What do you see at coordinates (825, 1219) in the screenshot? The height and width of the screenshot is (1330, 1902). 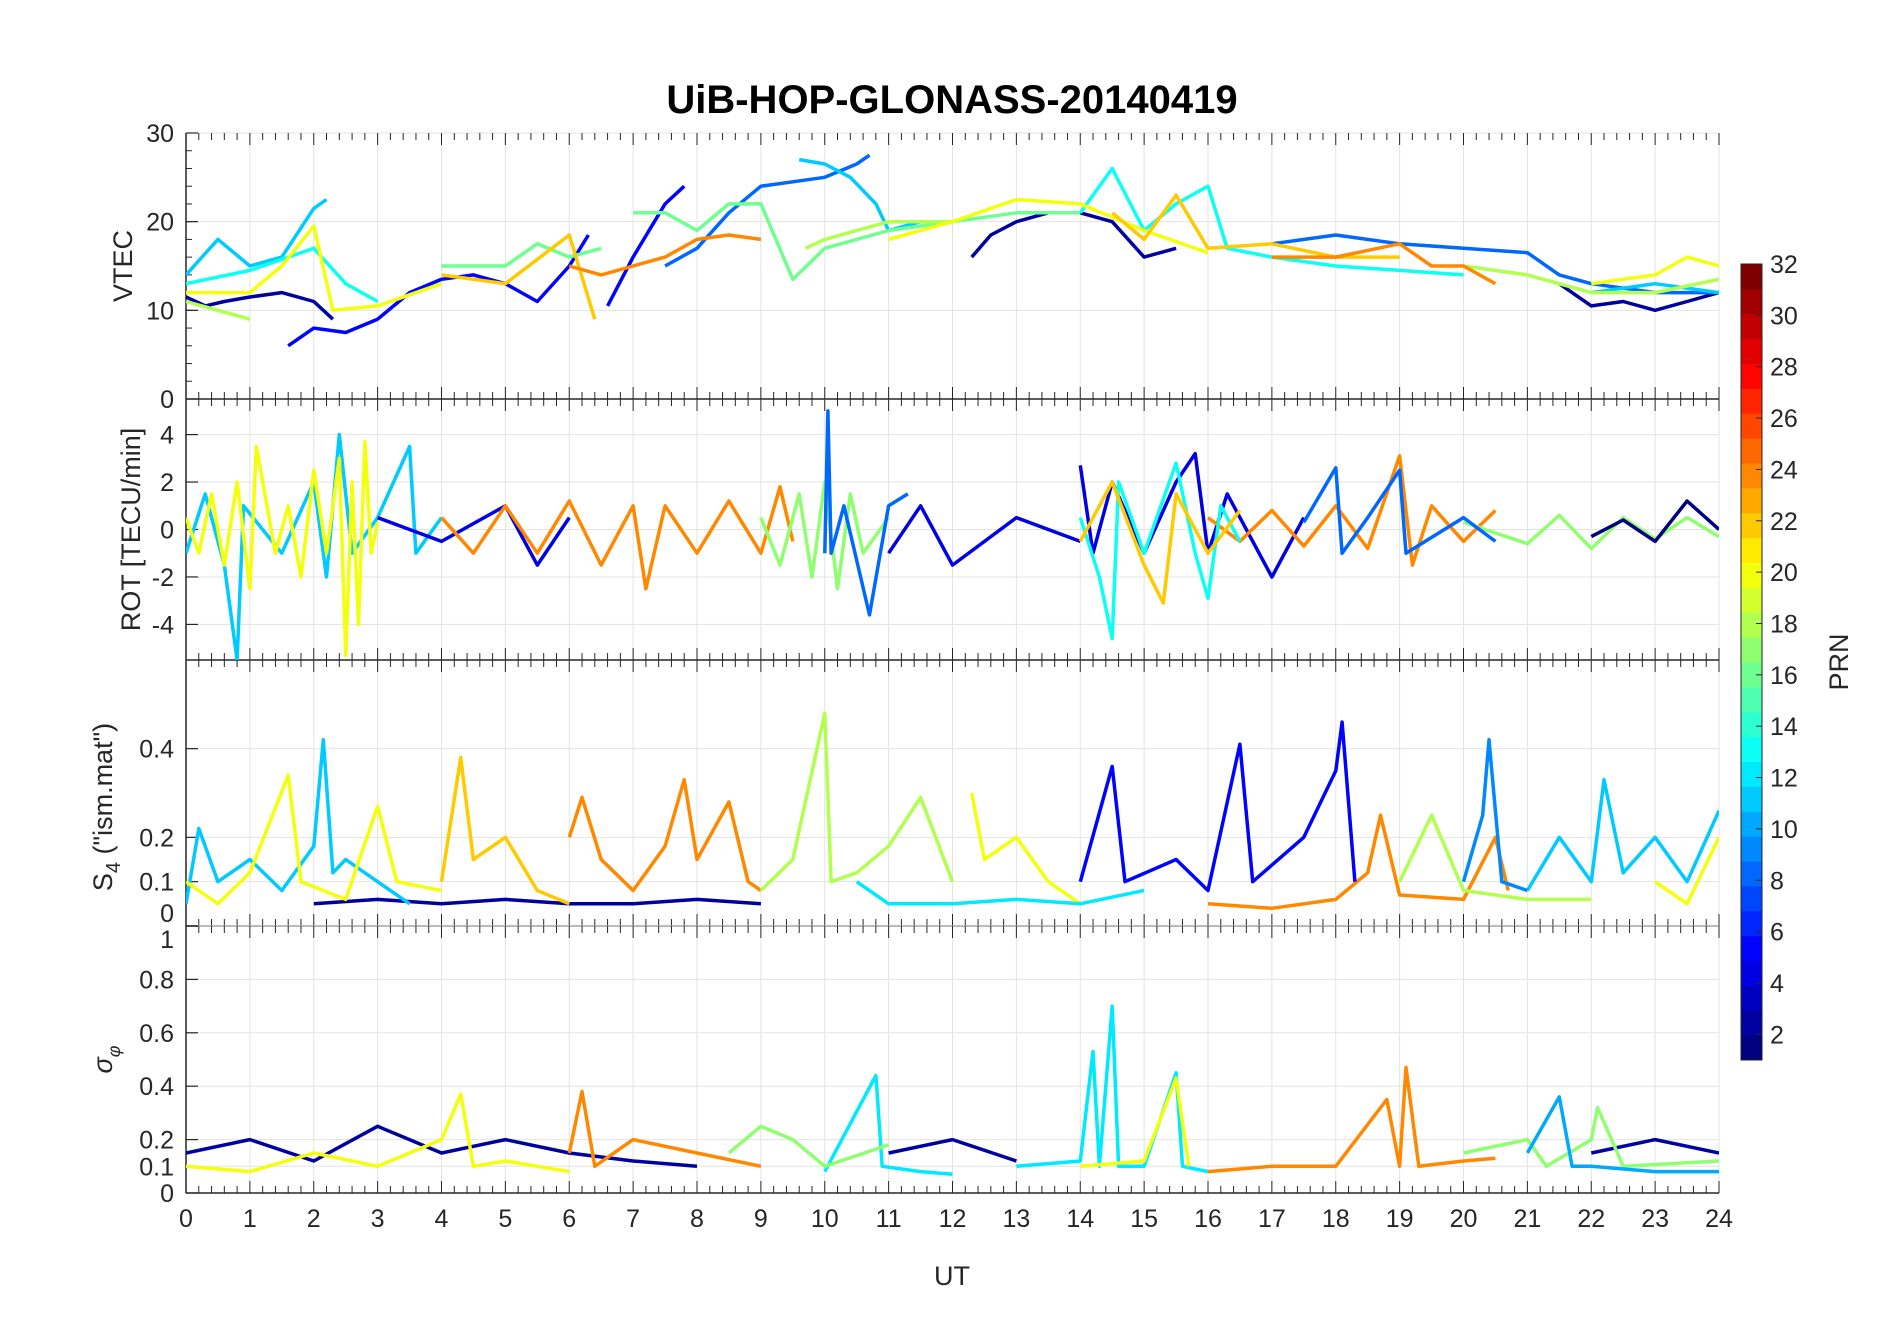 I see `x-tick-label: 10` at bounding box center [825, 1219].